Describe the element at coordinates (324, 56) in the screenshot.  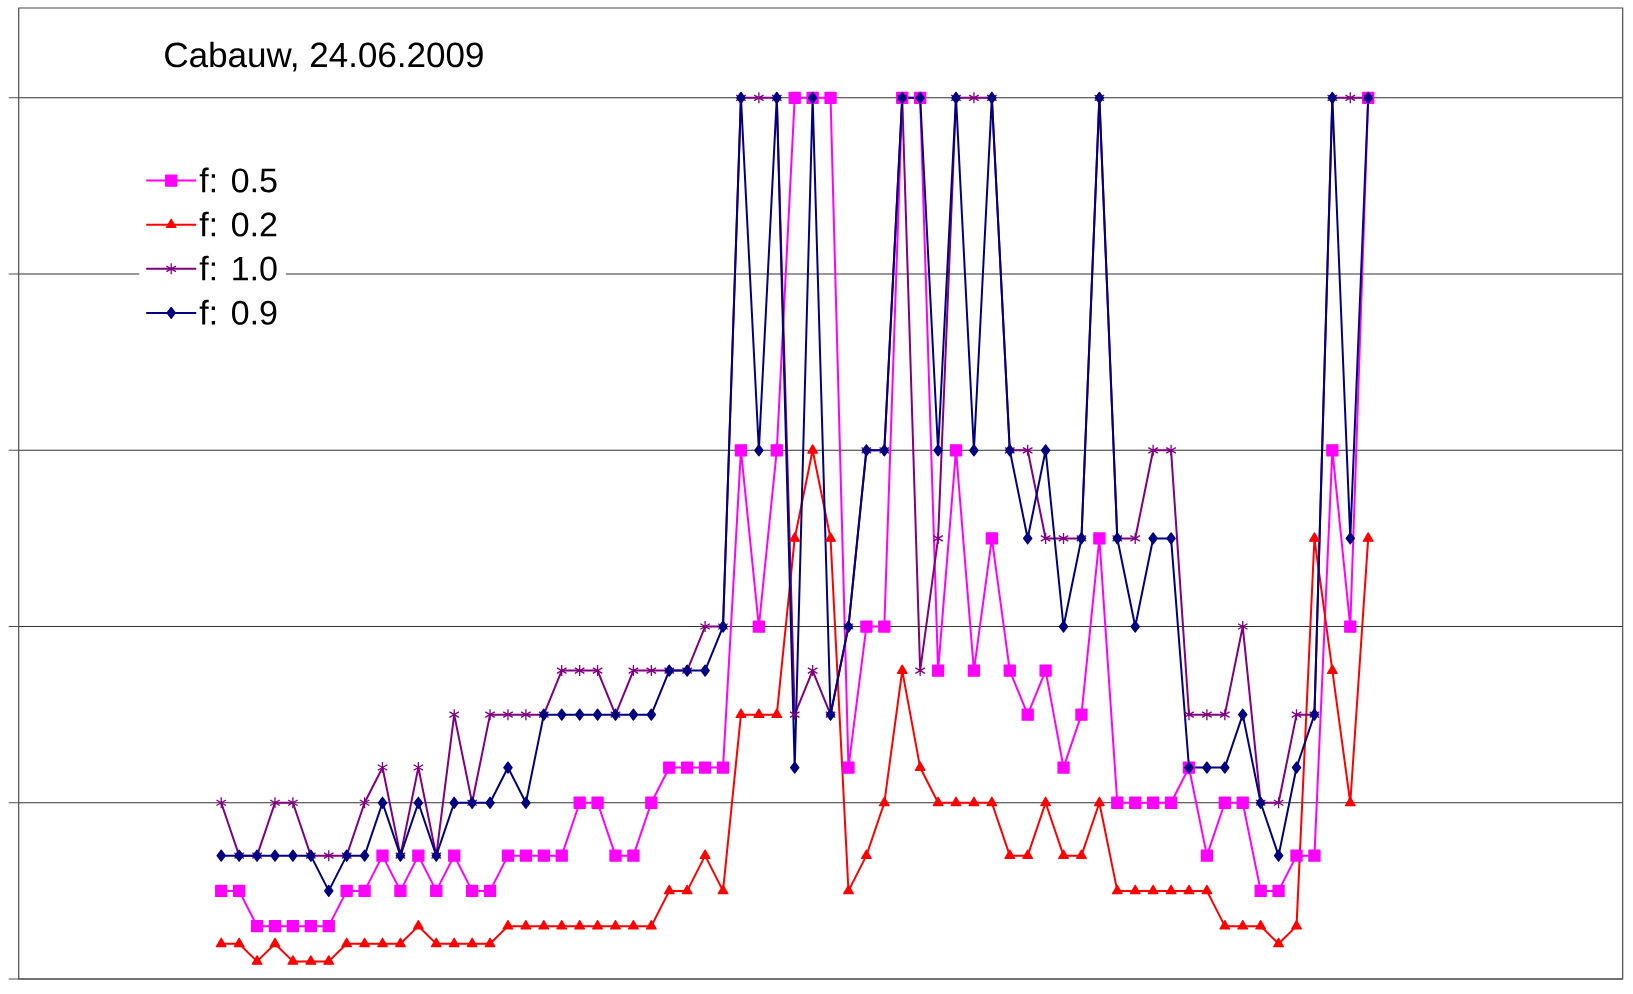
I see `chart-title: Cabauw, 24.06.2009` at that location.